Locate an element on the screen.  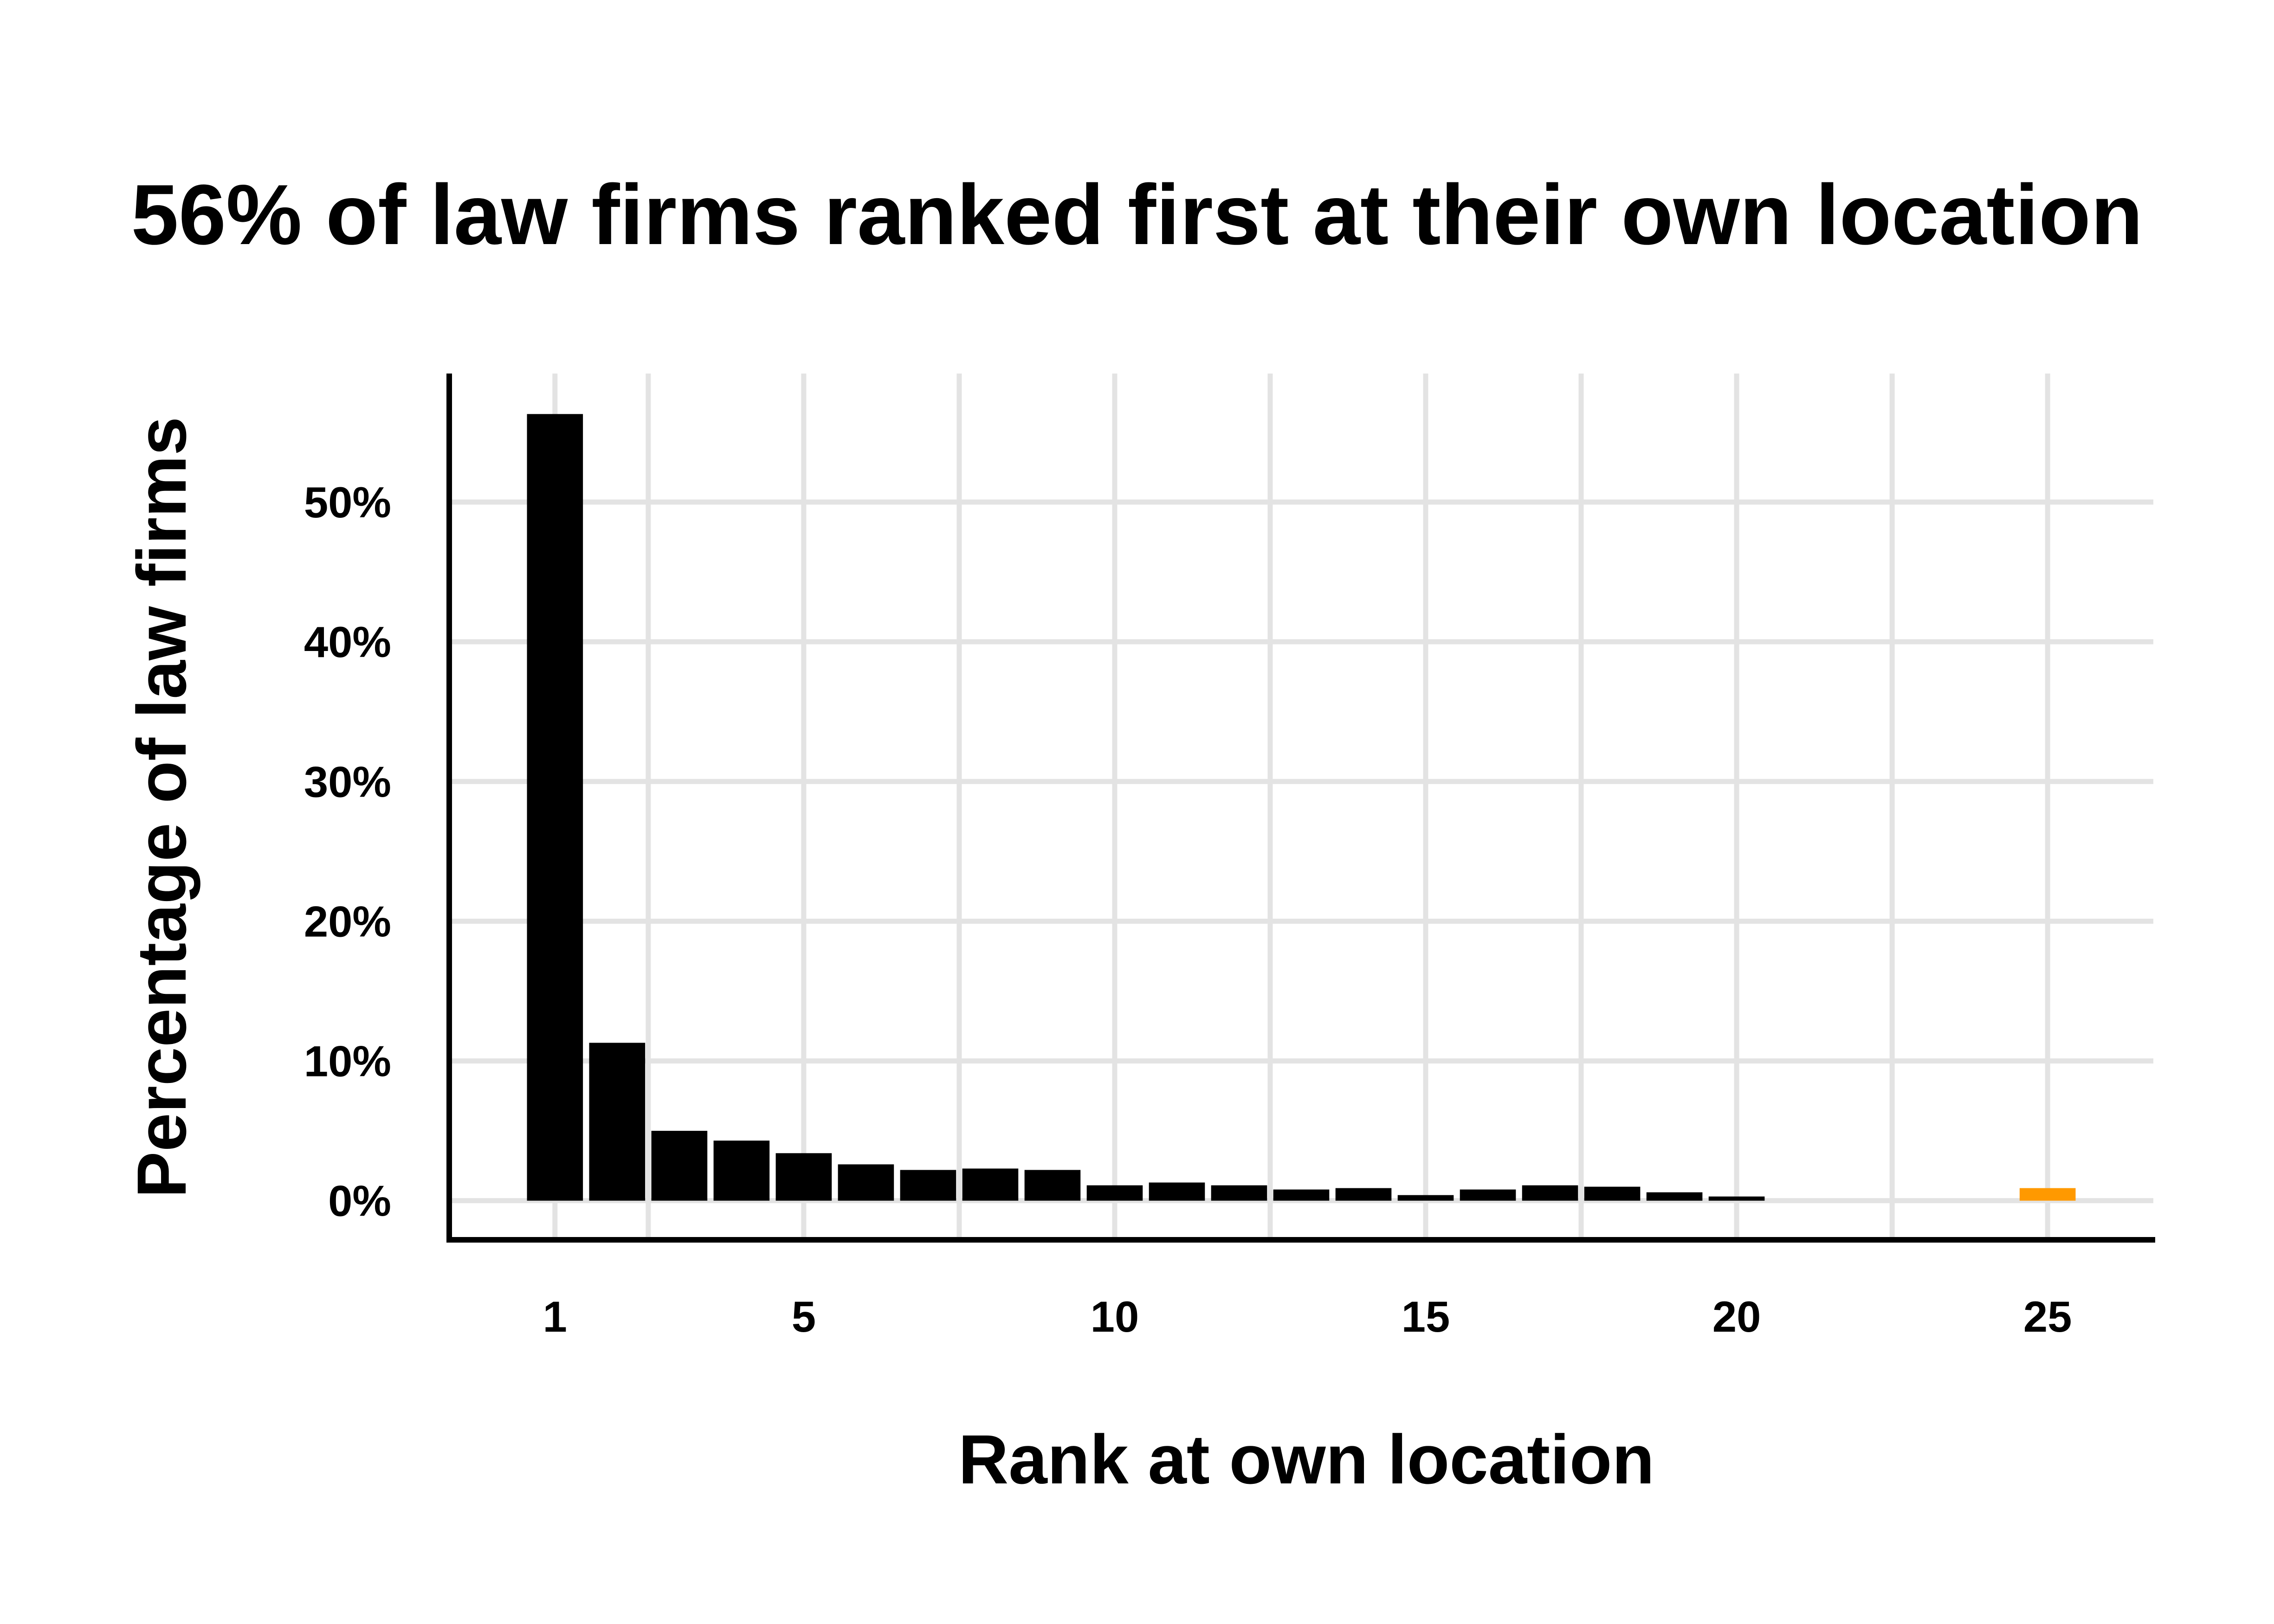
y-tick-label: 0% is located at coordinates (359, 1201).